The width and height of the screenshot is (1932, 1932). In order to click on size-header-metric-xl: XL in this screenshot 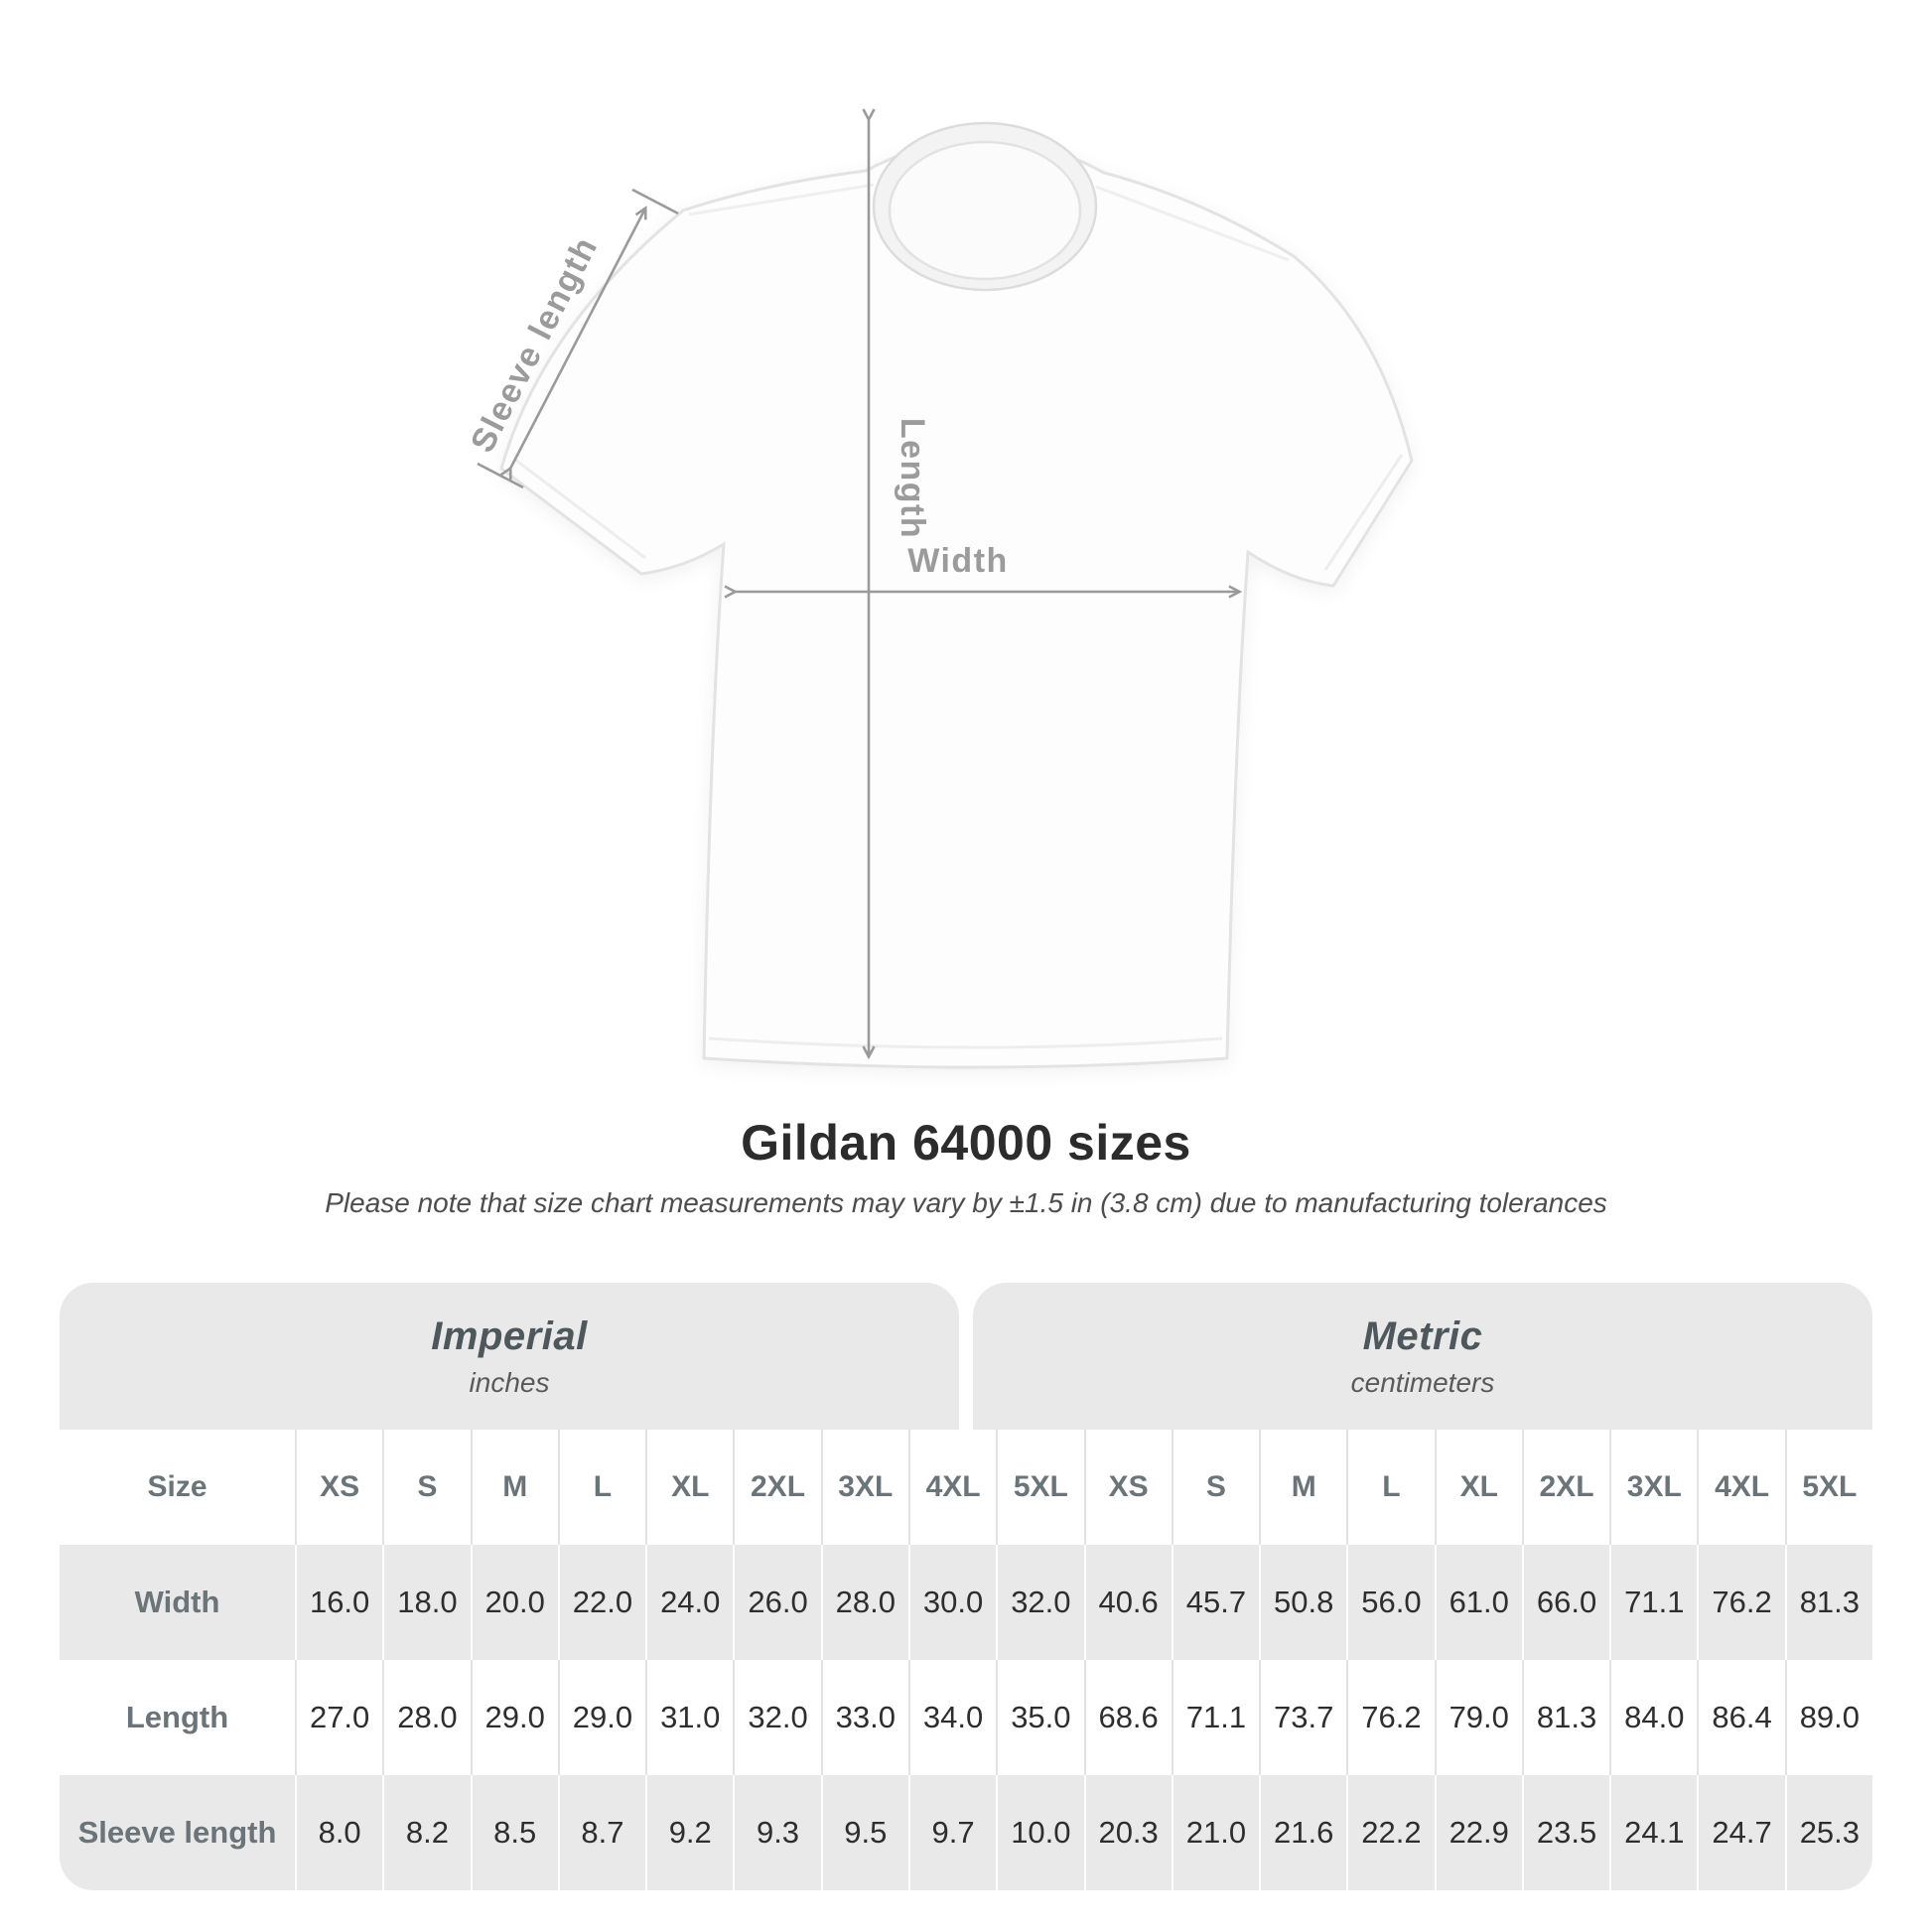, I will do `click(1478, 1488)`.